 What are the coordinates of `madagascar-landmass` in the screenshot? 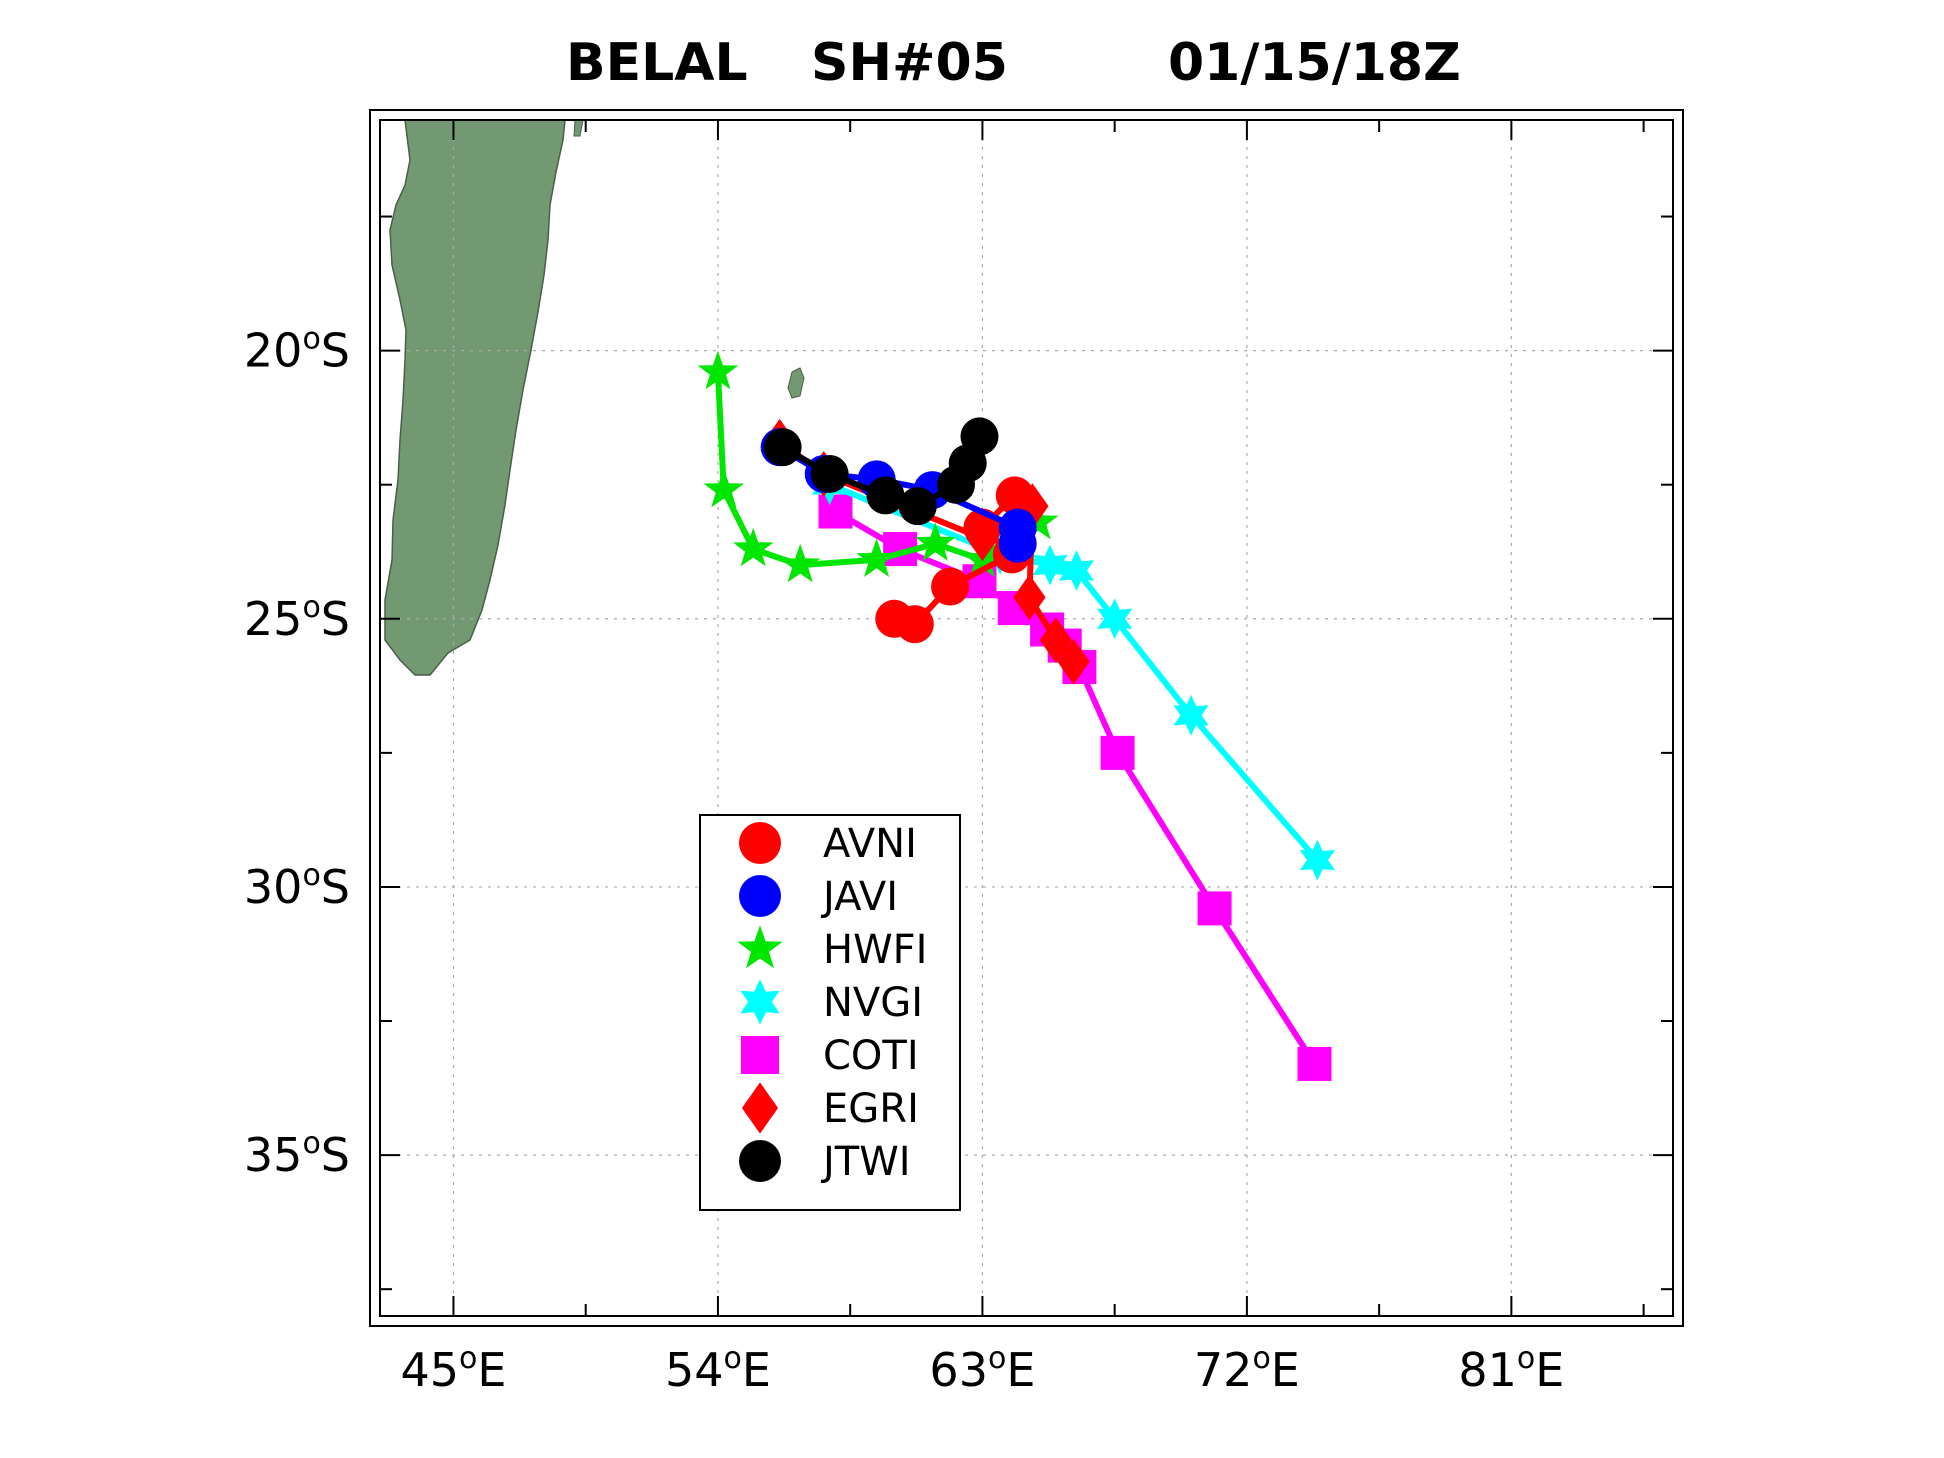 It's located at (475, 398).